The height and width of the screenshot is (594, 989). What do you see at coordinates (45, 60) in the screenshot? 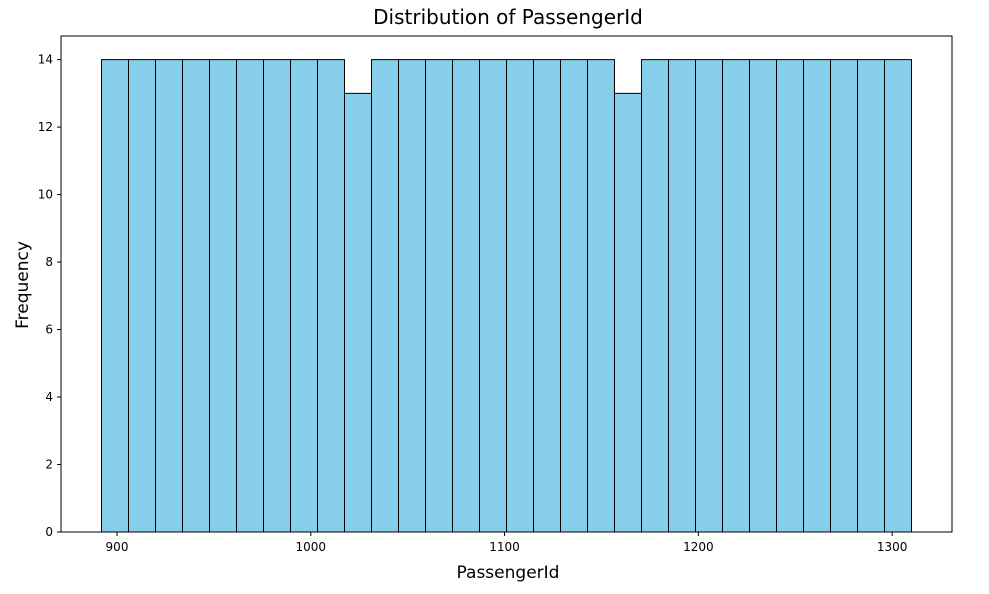
I see `y-tick-label: 14` at bounding box center [45, 60].